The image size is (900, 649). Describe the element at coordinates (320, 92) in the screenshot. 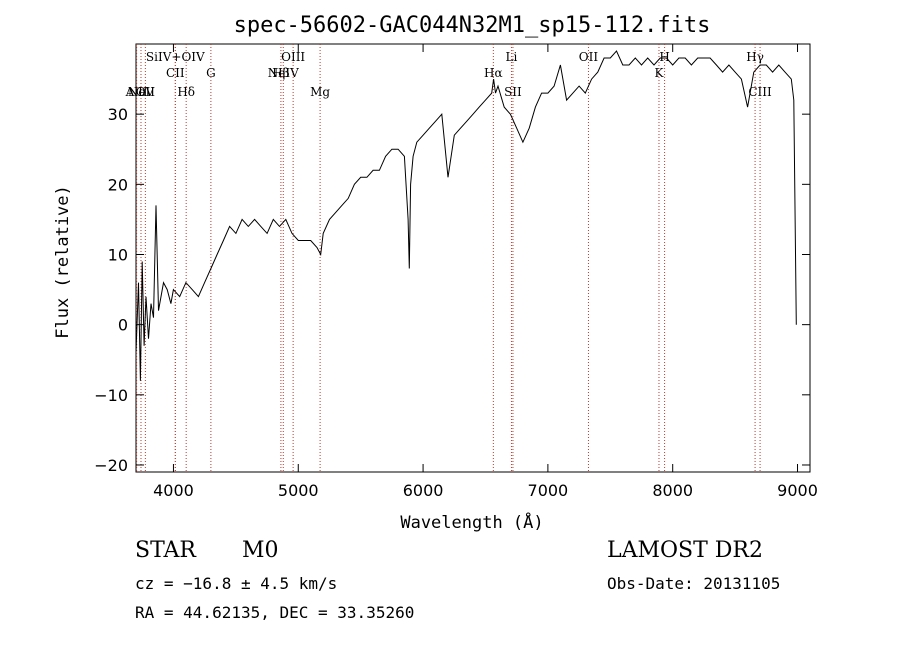

I see `line-label: Mg` at that location.